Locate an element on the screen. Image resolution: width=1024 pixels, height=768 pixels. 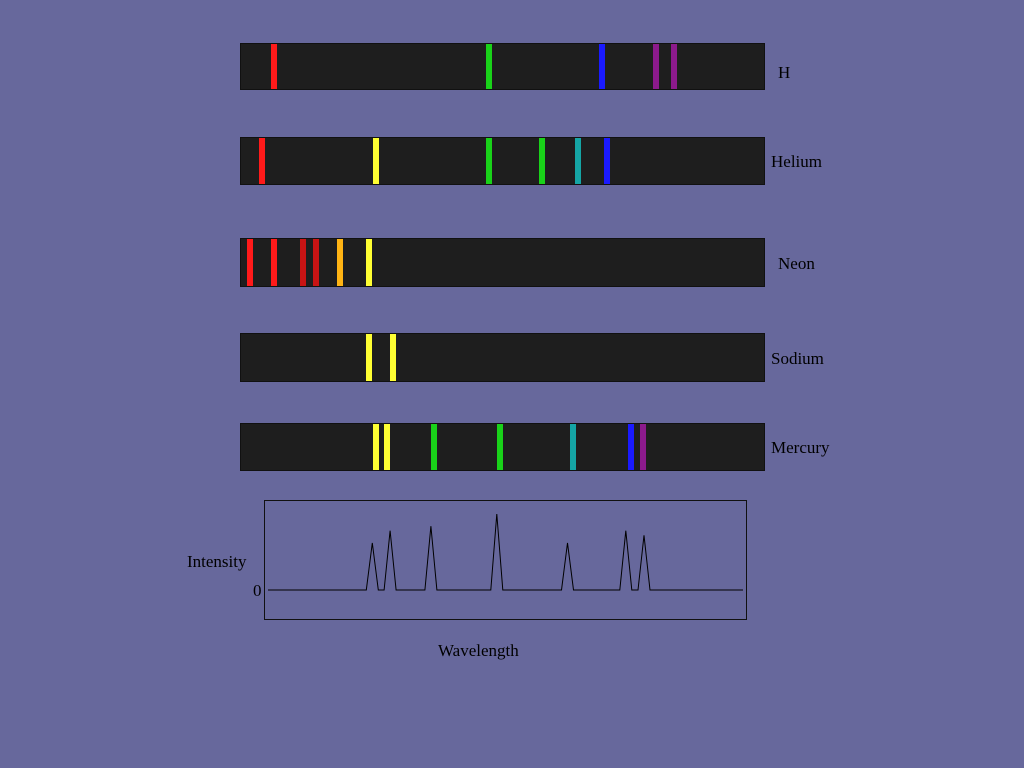
sodium-spectrum-strip is located at coordinates (502, 357).